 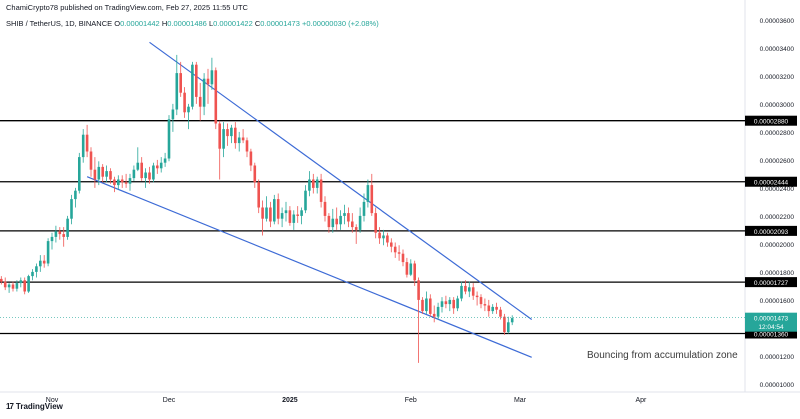 What do you see at coordinates (34, 406) in the screenshot?
I see `tradingview-logo: 17 TradingView` at bounding box center [34, 406].